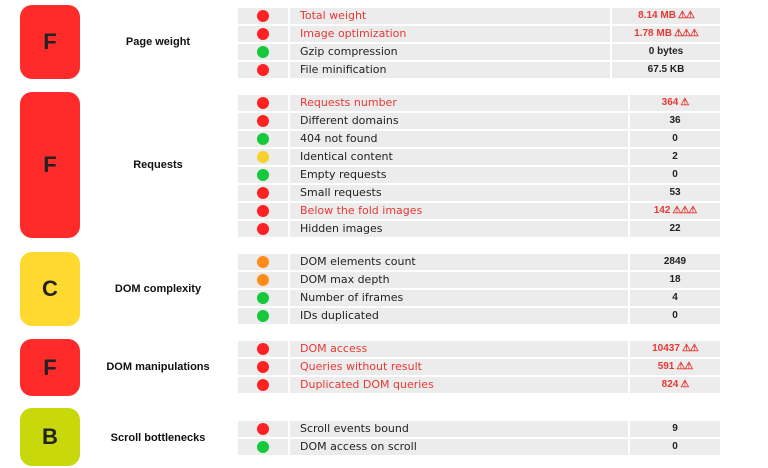  What do you see at coordinates (459, 280) in the screenshot?
I see `label-cell: DOM max depth` at bounding box center [459, 280].